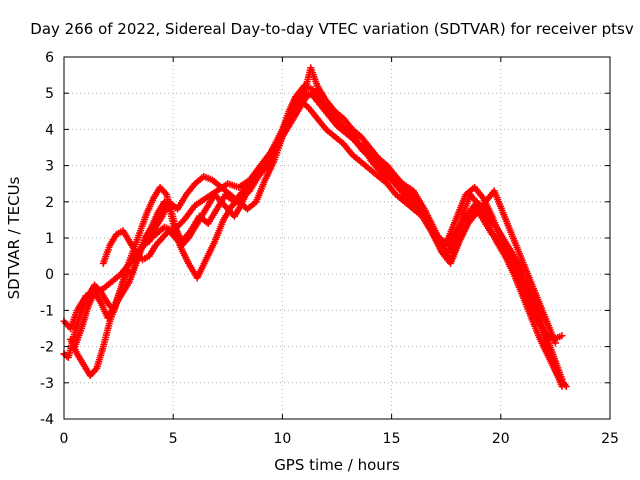 This screenshot has width=640, height=480. I want to click on y-tick-label: -3, so click(47, 384).